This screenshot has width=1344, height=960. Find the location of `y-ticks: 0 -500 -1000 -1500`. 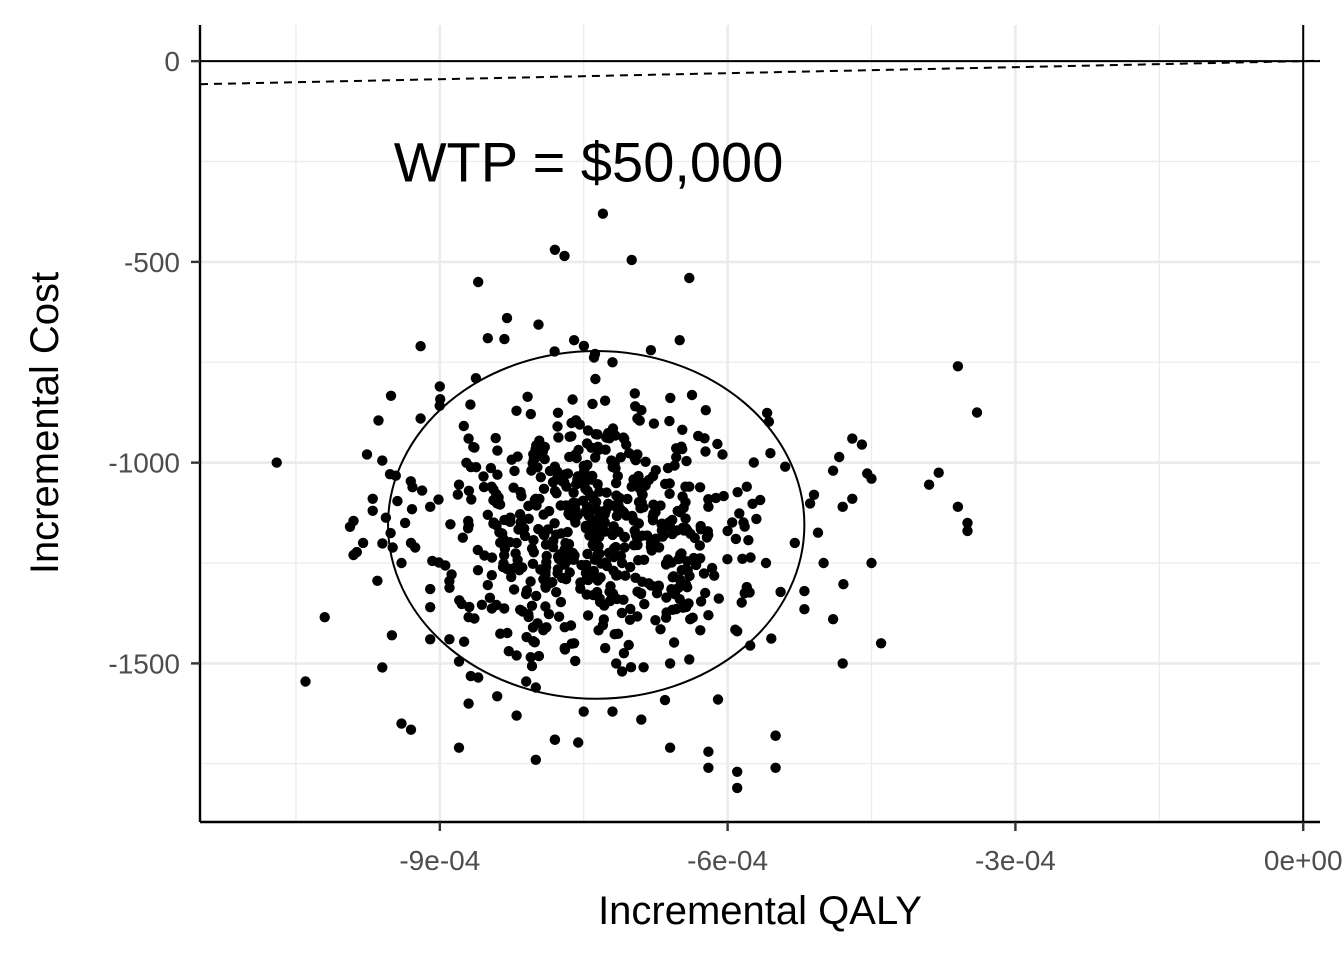

y-ticks: 0 -500 -1000 -1500 is located at coordinates (154, 362).